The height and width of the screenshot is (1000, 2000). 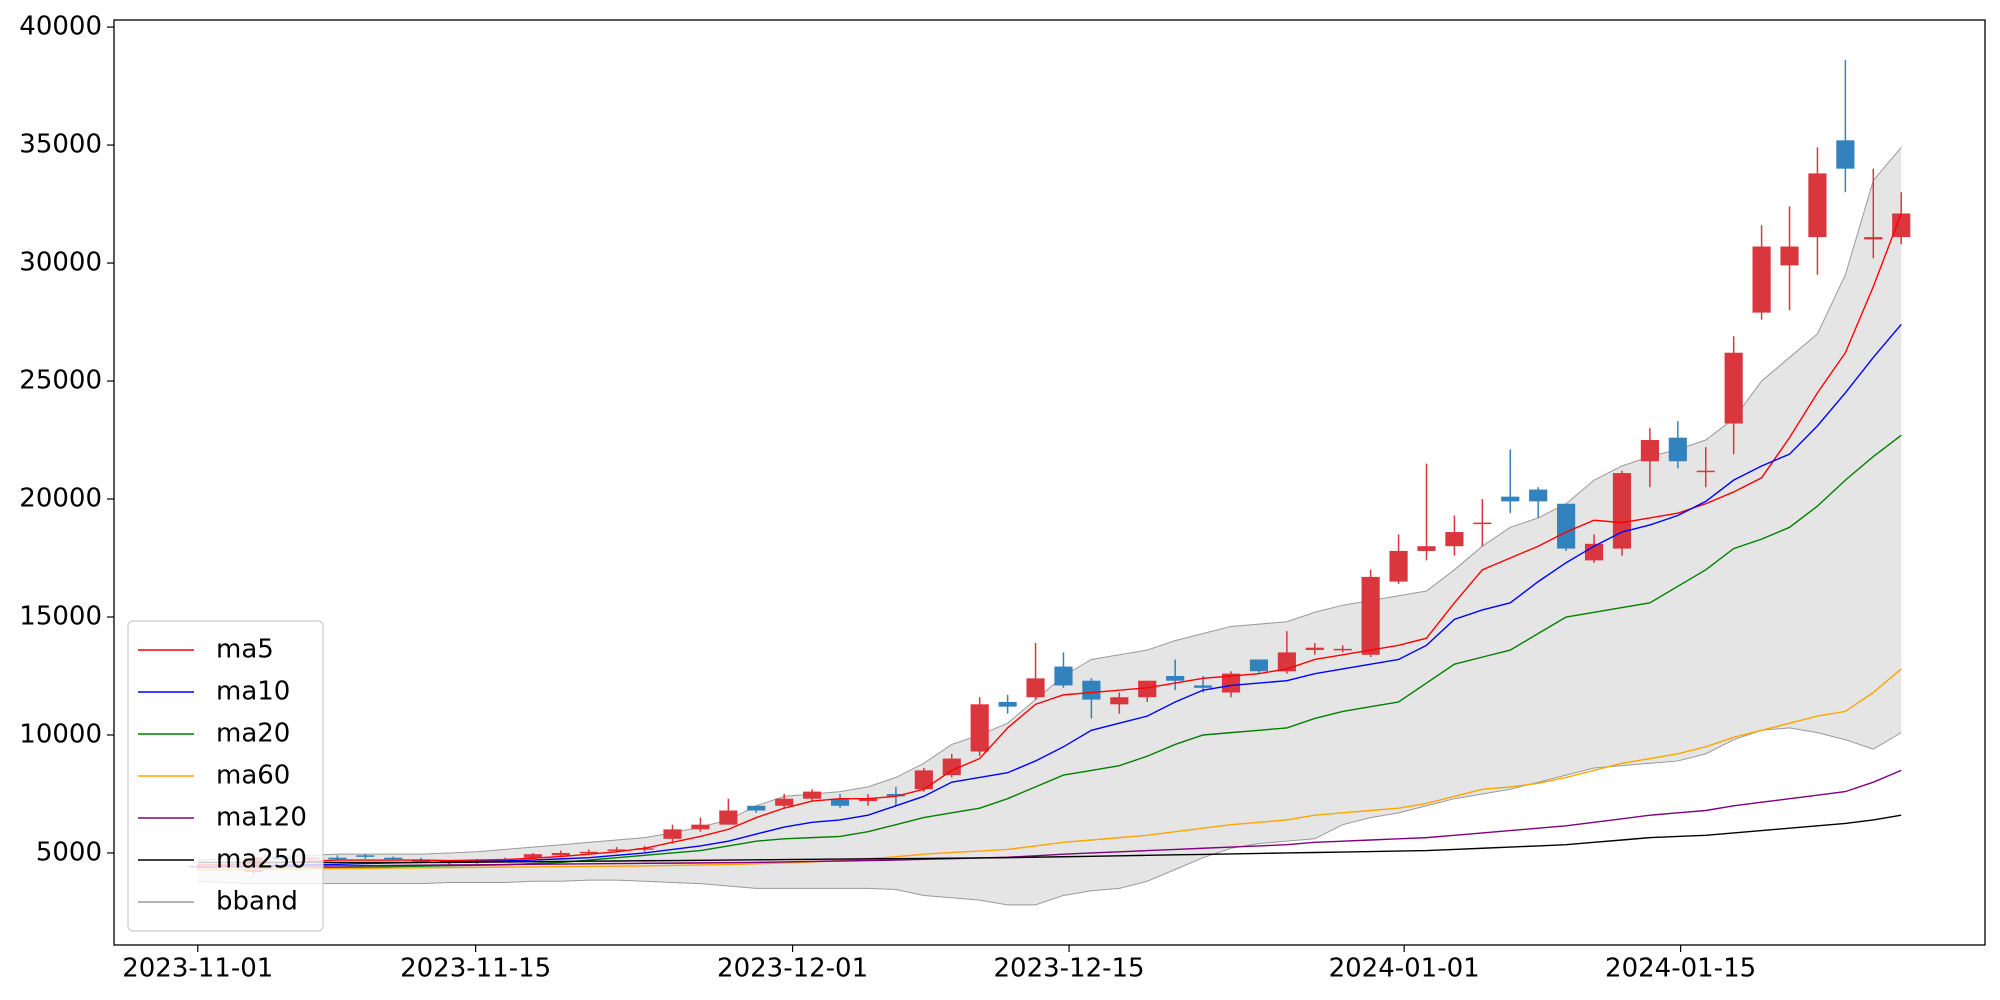 What do you see at coordinates (253, 692) in the screenshot?
I see `legend-label: ma10` at bounding box center [253, 692].